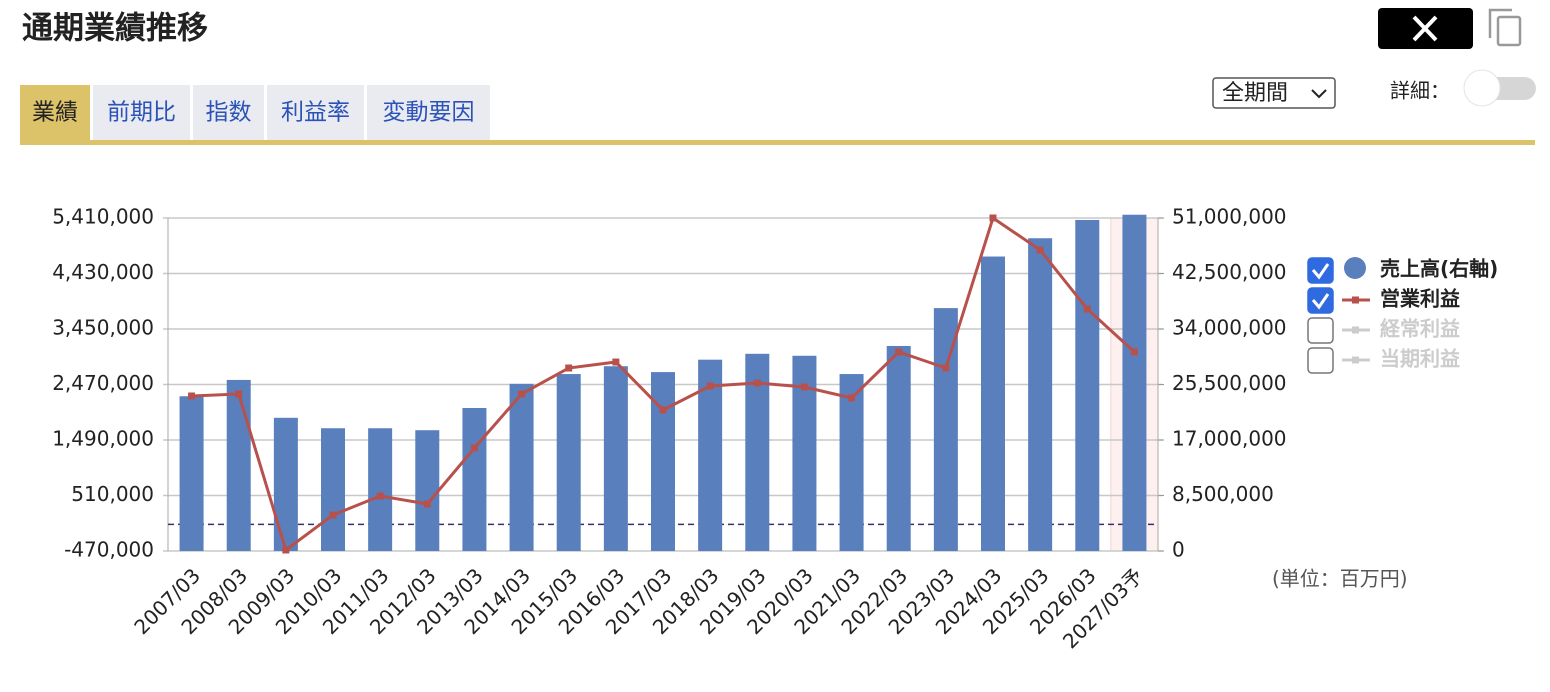 The image size is (1550, 692). Describe the element at coordinates (1178, 550) in the screenshot. I see `y2-tick-label: 0` at that location.